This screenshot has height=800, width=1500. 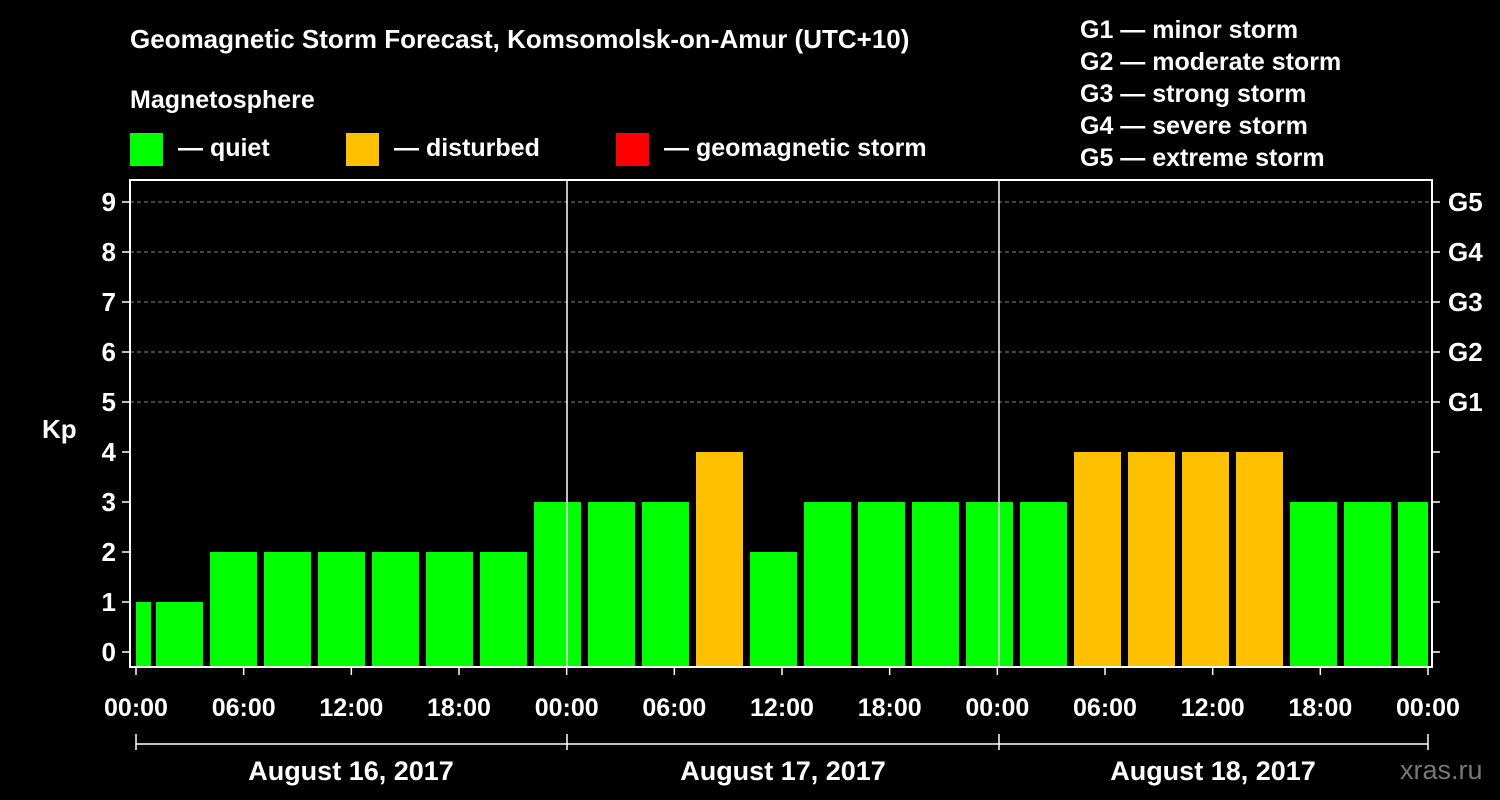 I want to click on g-level-label: G4, so click(x=1465, y=252).